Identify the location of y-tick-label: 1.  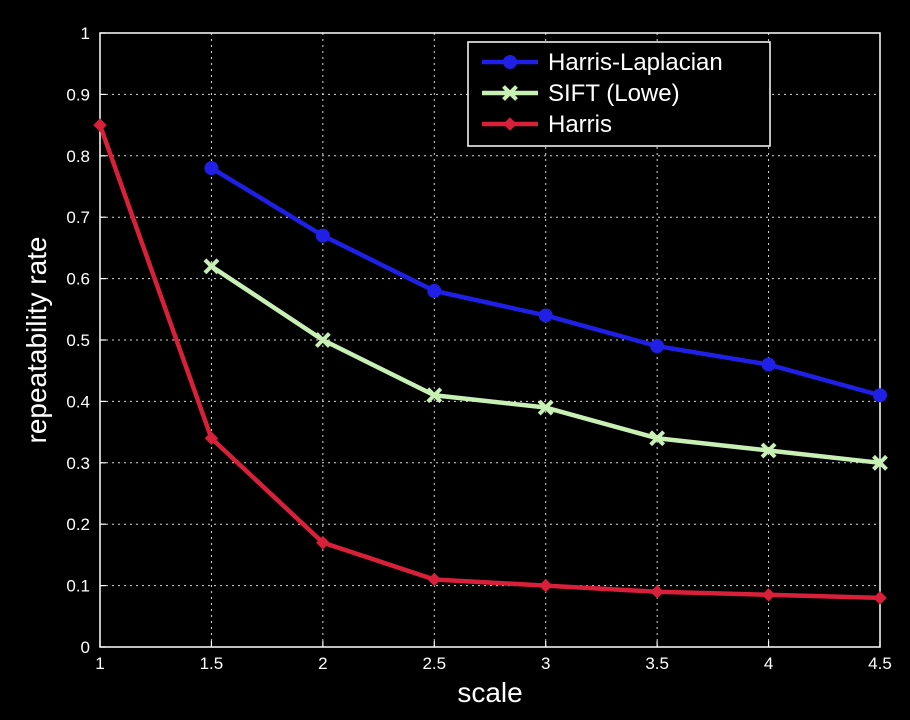
(85, 33).